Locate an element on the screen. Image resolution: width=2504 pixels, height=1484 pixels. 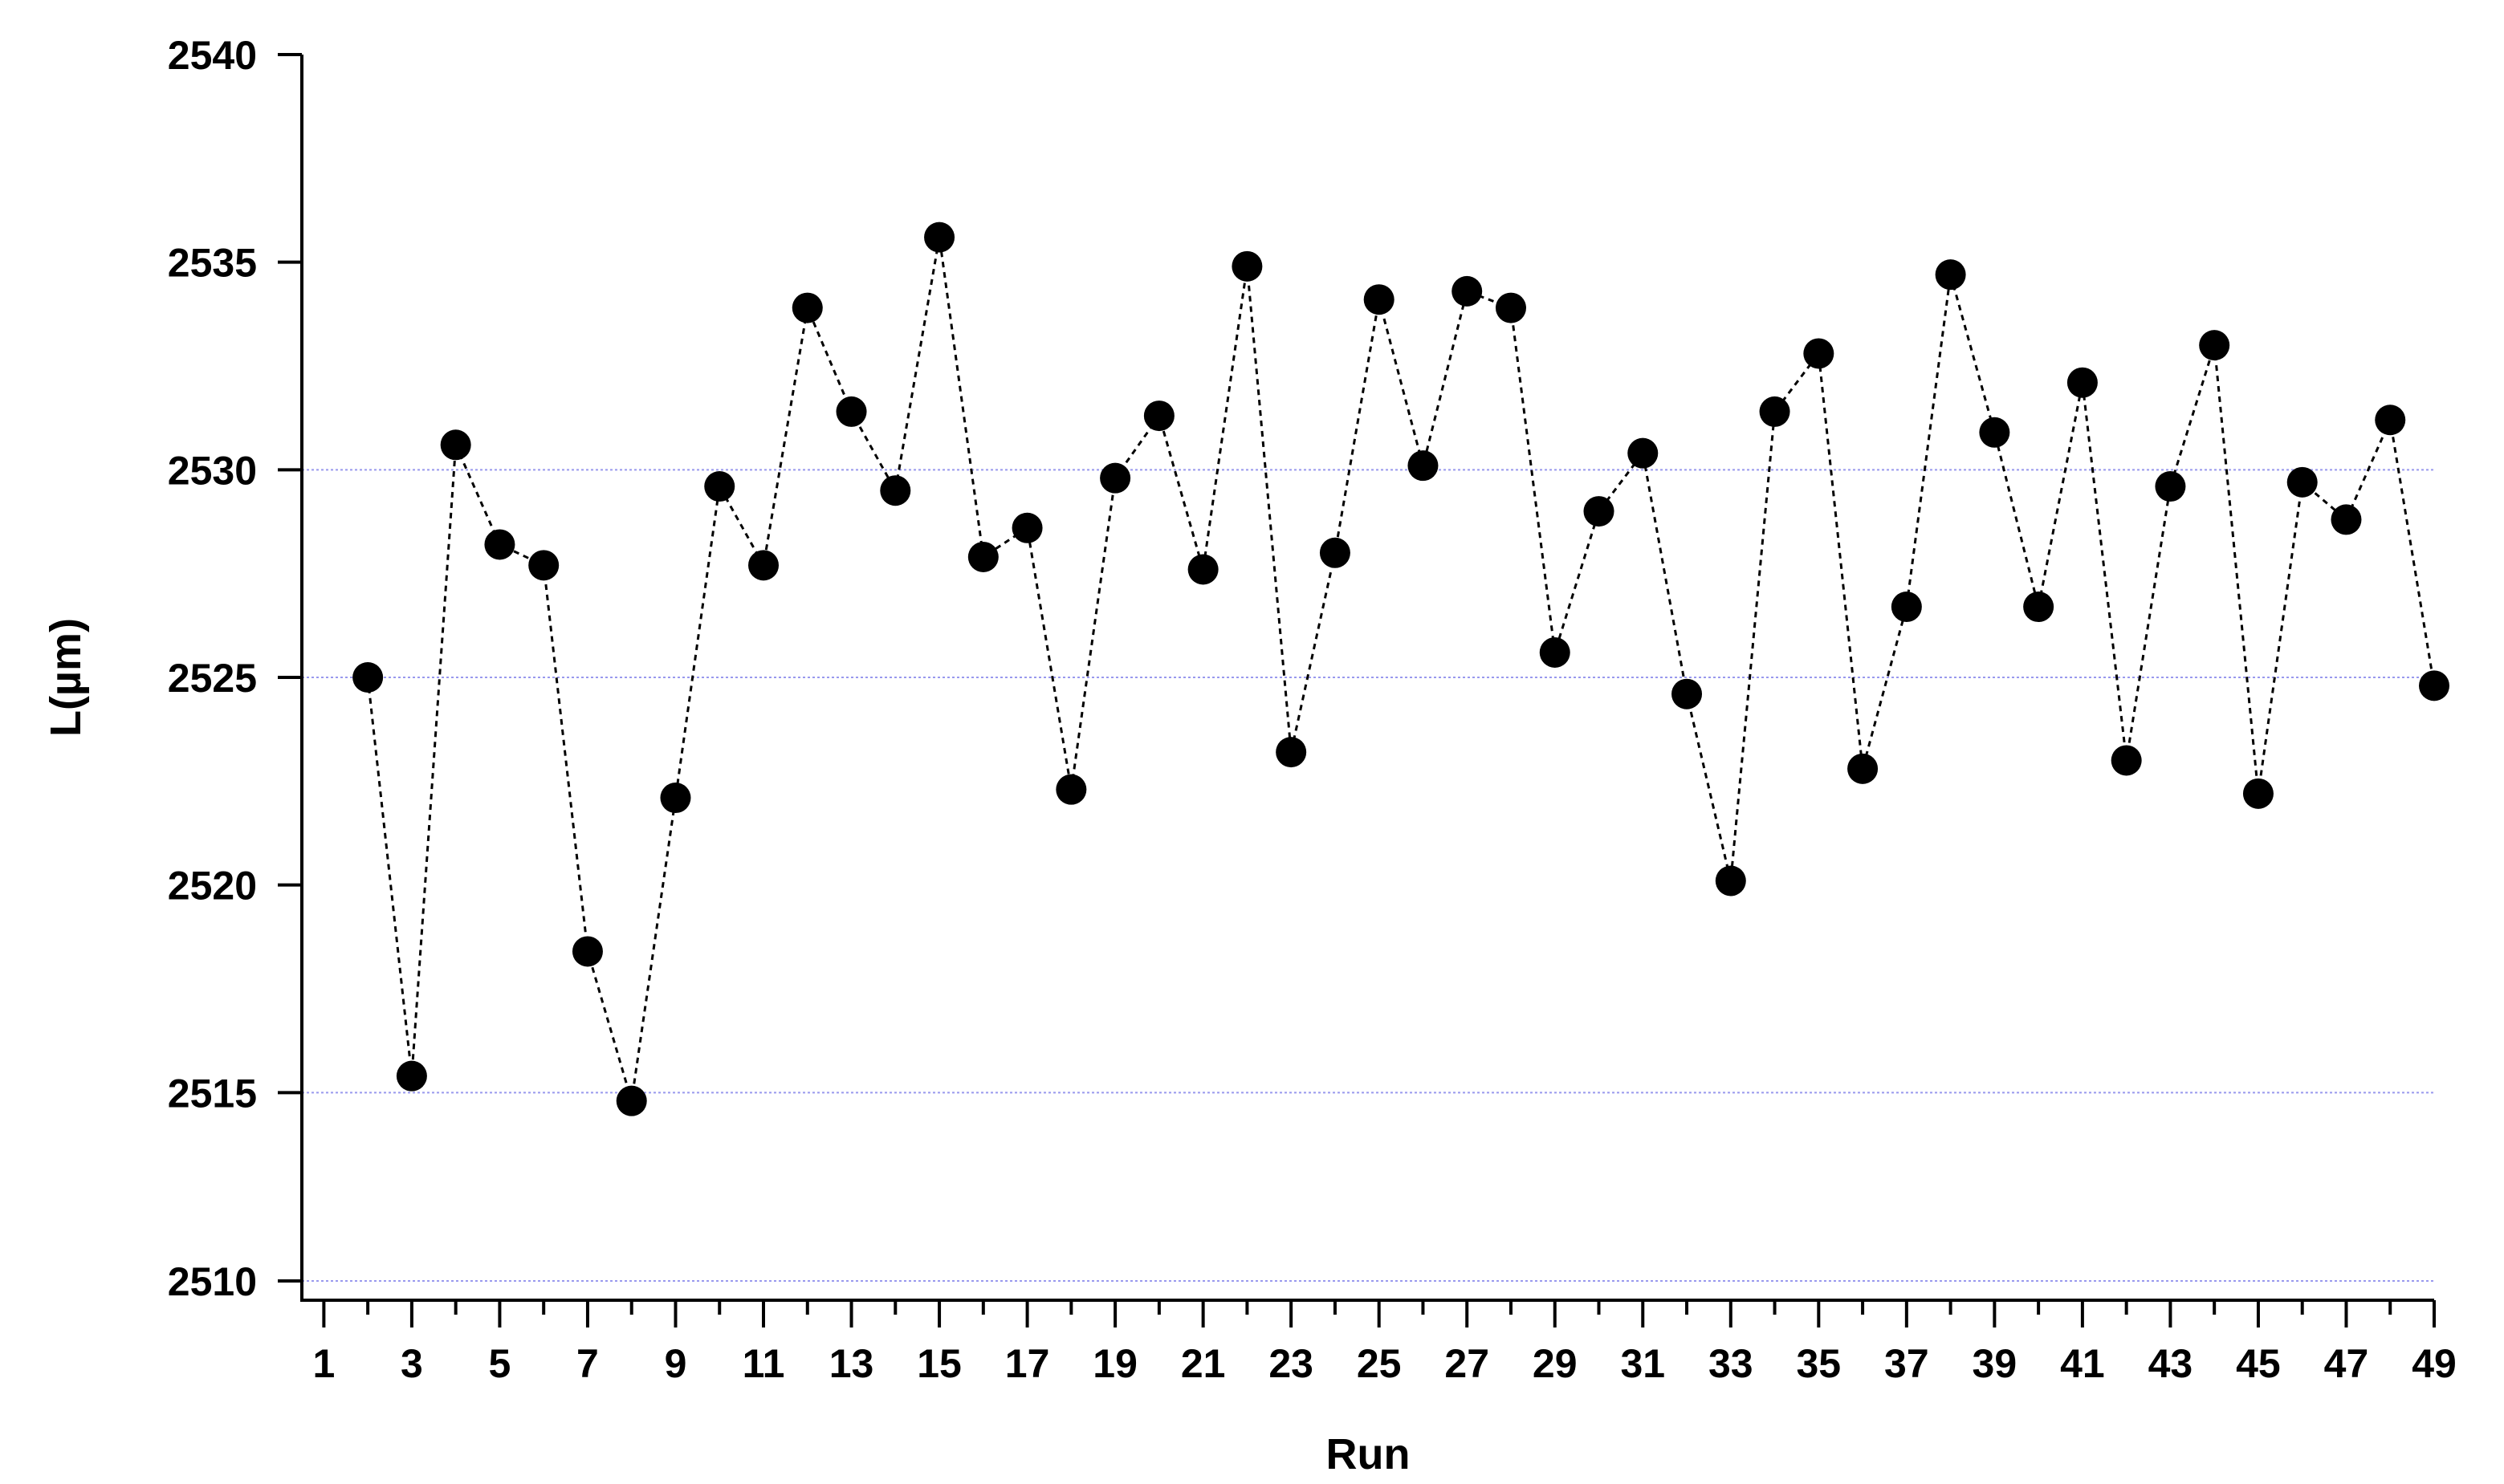
x-tick-label-19: 19 is located at coordinates (1115, 1363).